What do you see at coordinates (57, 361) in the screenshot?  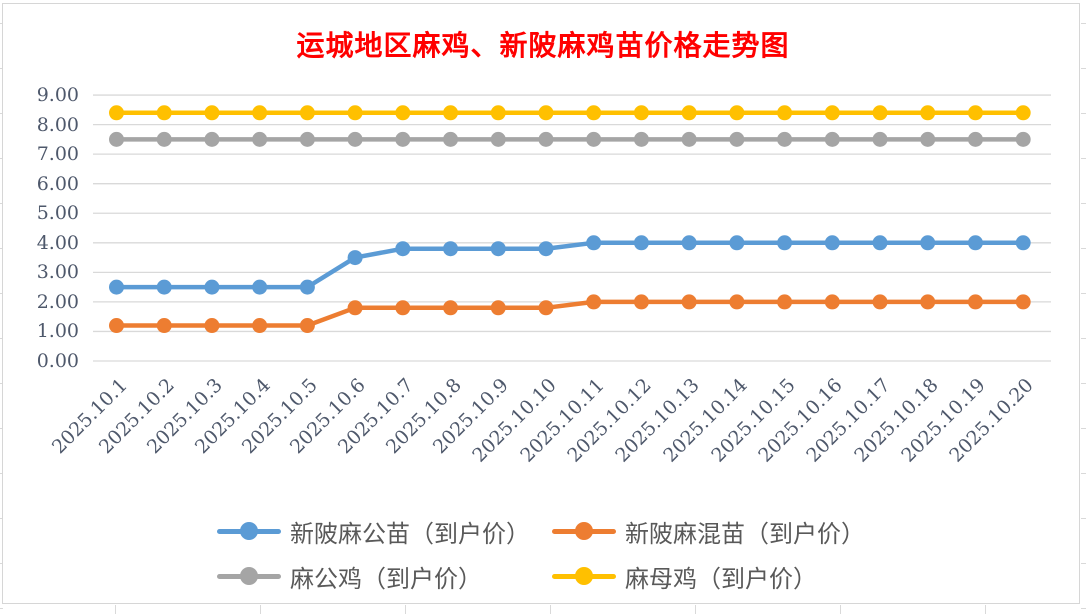 I see `y-axis-tick-label: 0.00` at bounding box center [57, 361].